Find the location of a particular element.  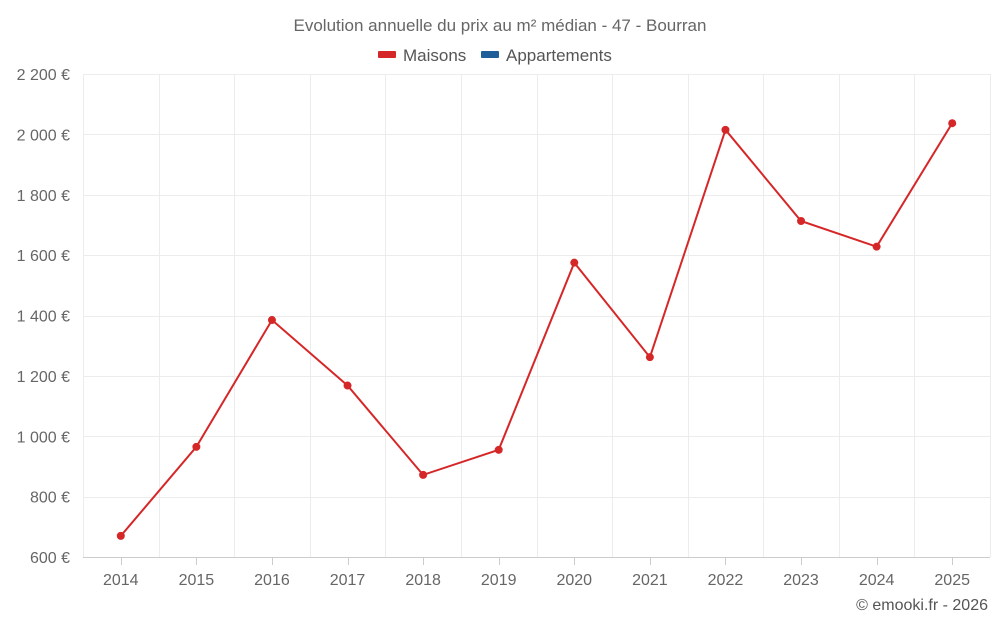

x-tick-label: 2020 is located at coordinates (574, 580).